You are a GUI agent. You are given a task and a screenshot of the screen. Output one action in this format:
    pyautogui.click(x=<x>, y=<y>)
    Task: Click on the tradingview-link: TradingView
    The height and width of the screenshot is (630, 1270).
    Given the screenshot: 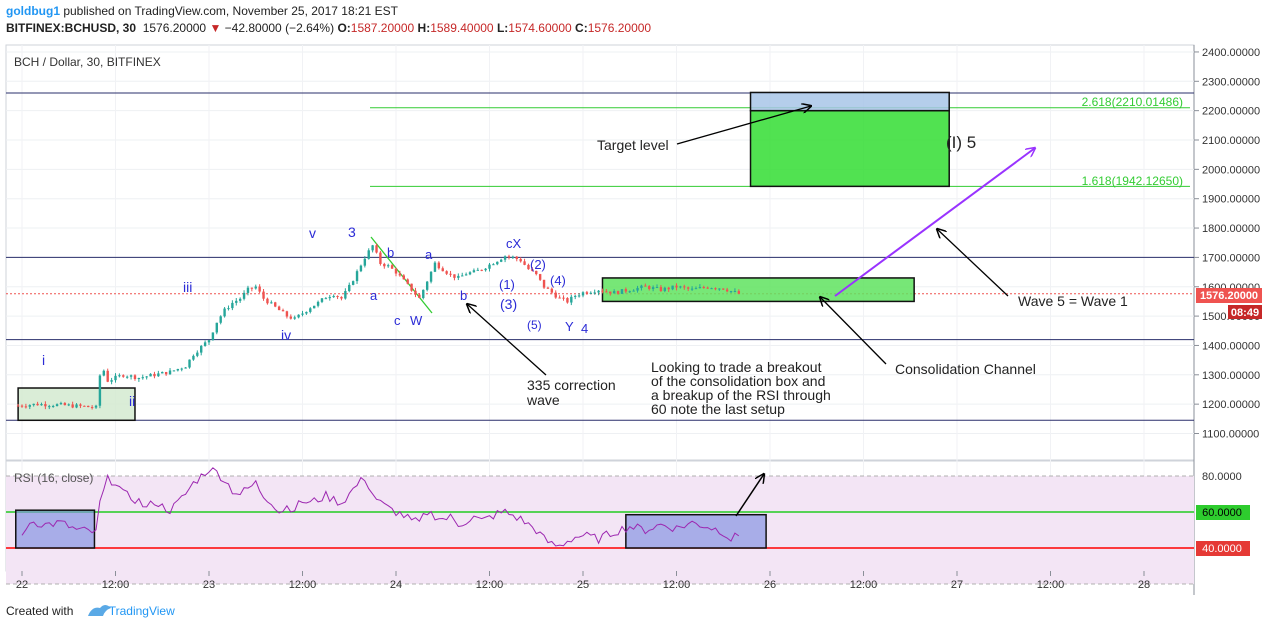 What is the action you would take?
    pyautogui.click(x=141, y=611)
    